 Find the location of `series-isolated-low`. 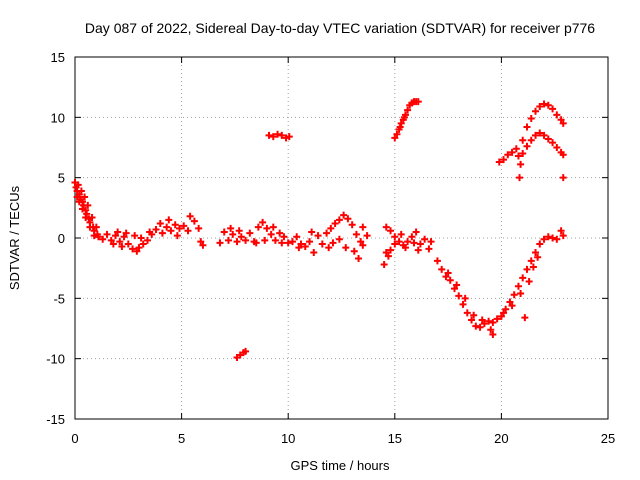

series-isolated-low is located at coordinates (241, 354).